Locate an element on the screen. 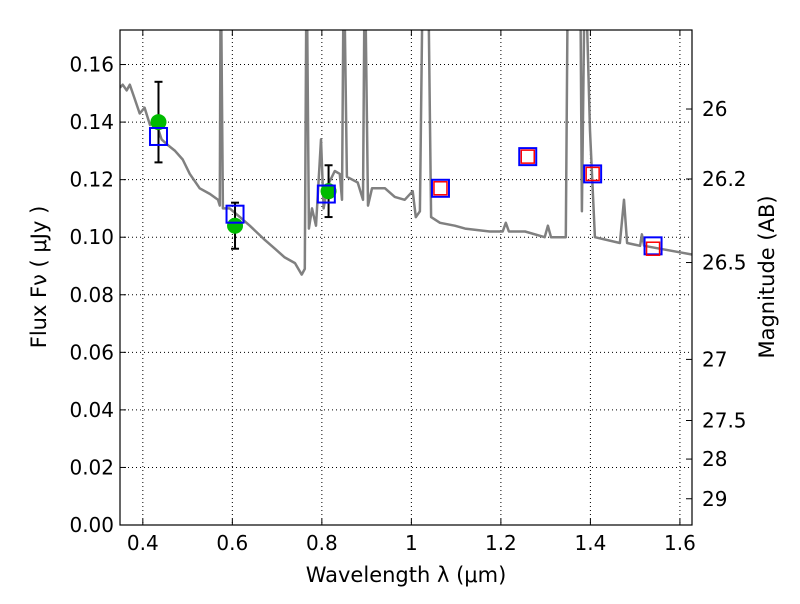 The height and width of the screenshot is (604, 800). x-tick-label: 1.4 is located at coordinates (590, 543).